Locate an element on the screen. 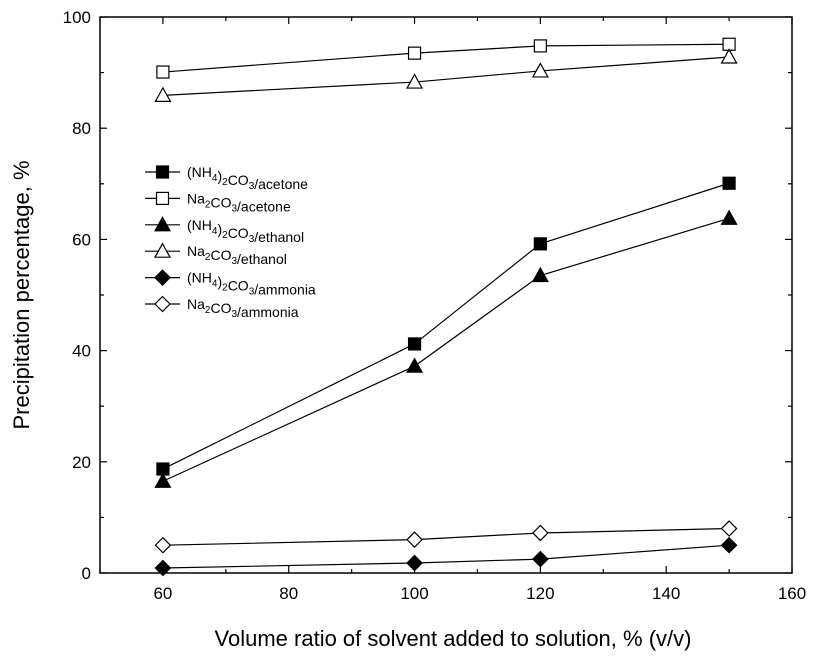 This screenshot has width=824, height=668. y-tick-label: 40 is located at coordinates (81, 351).